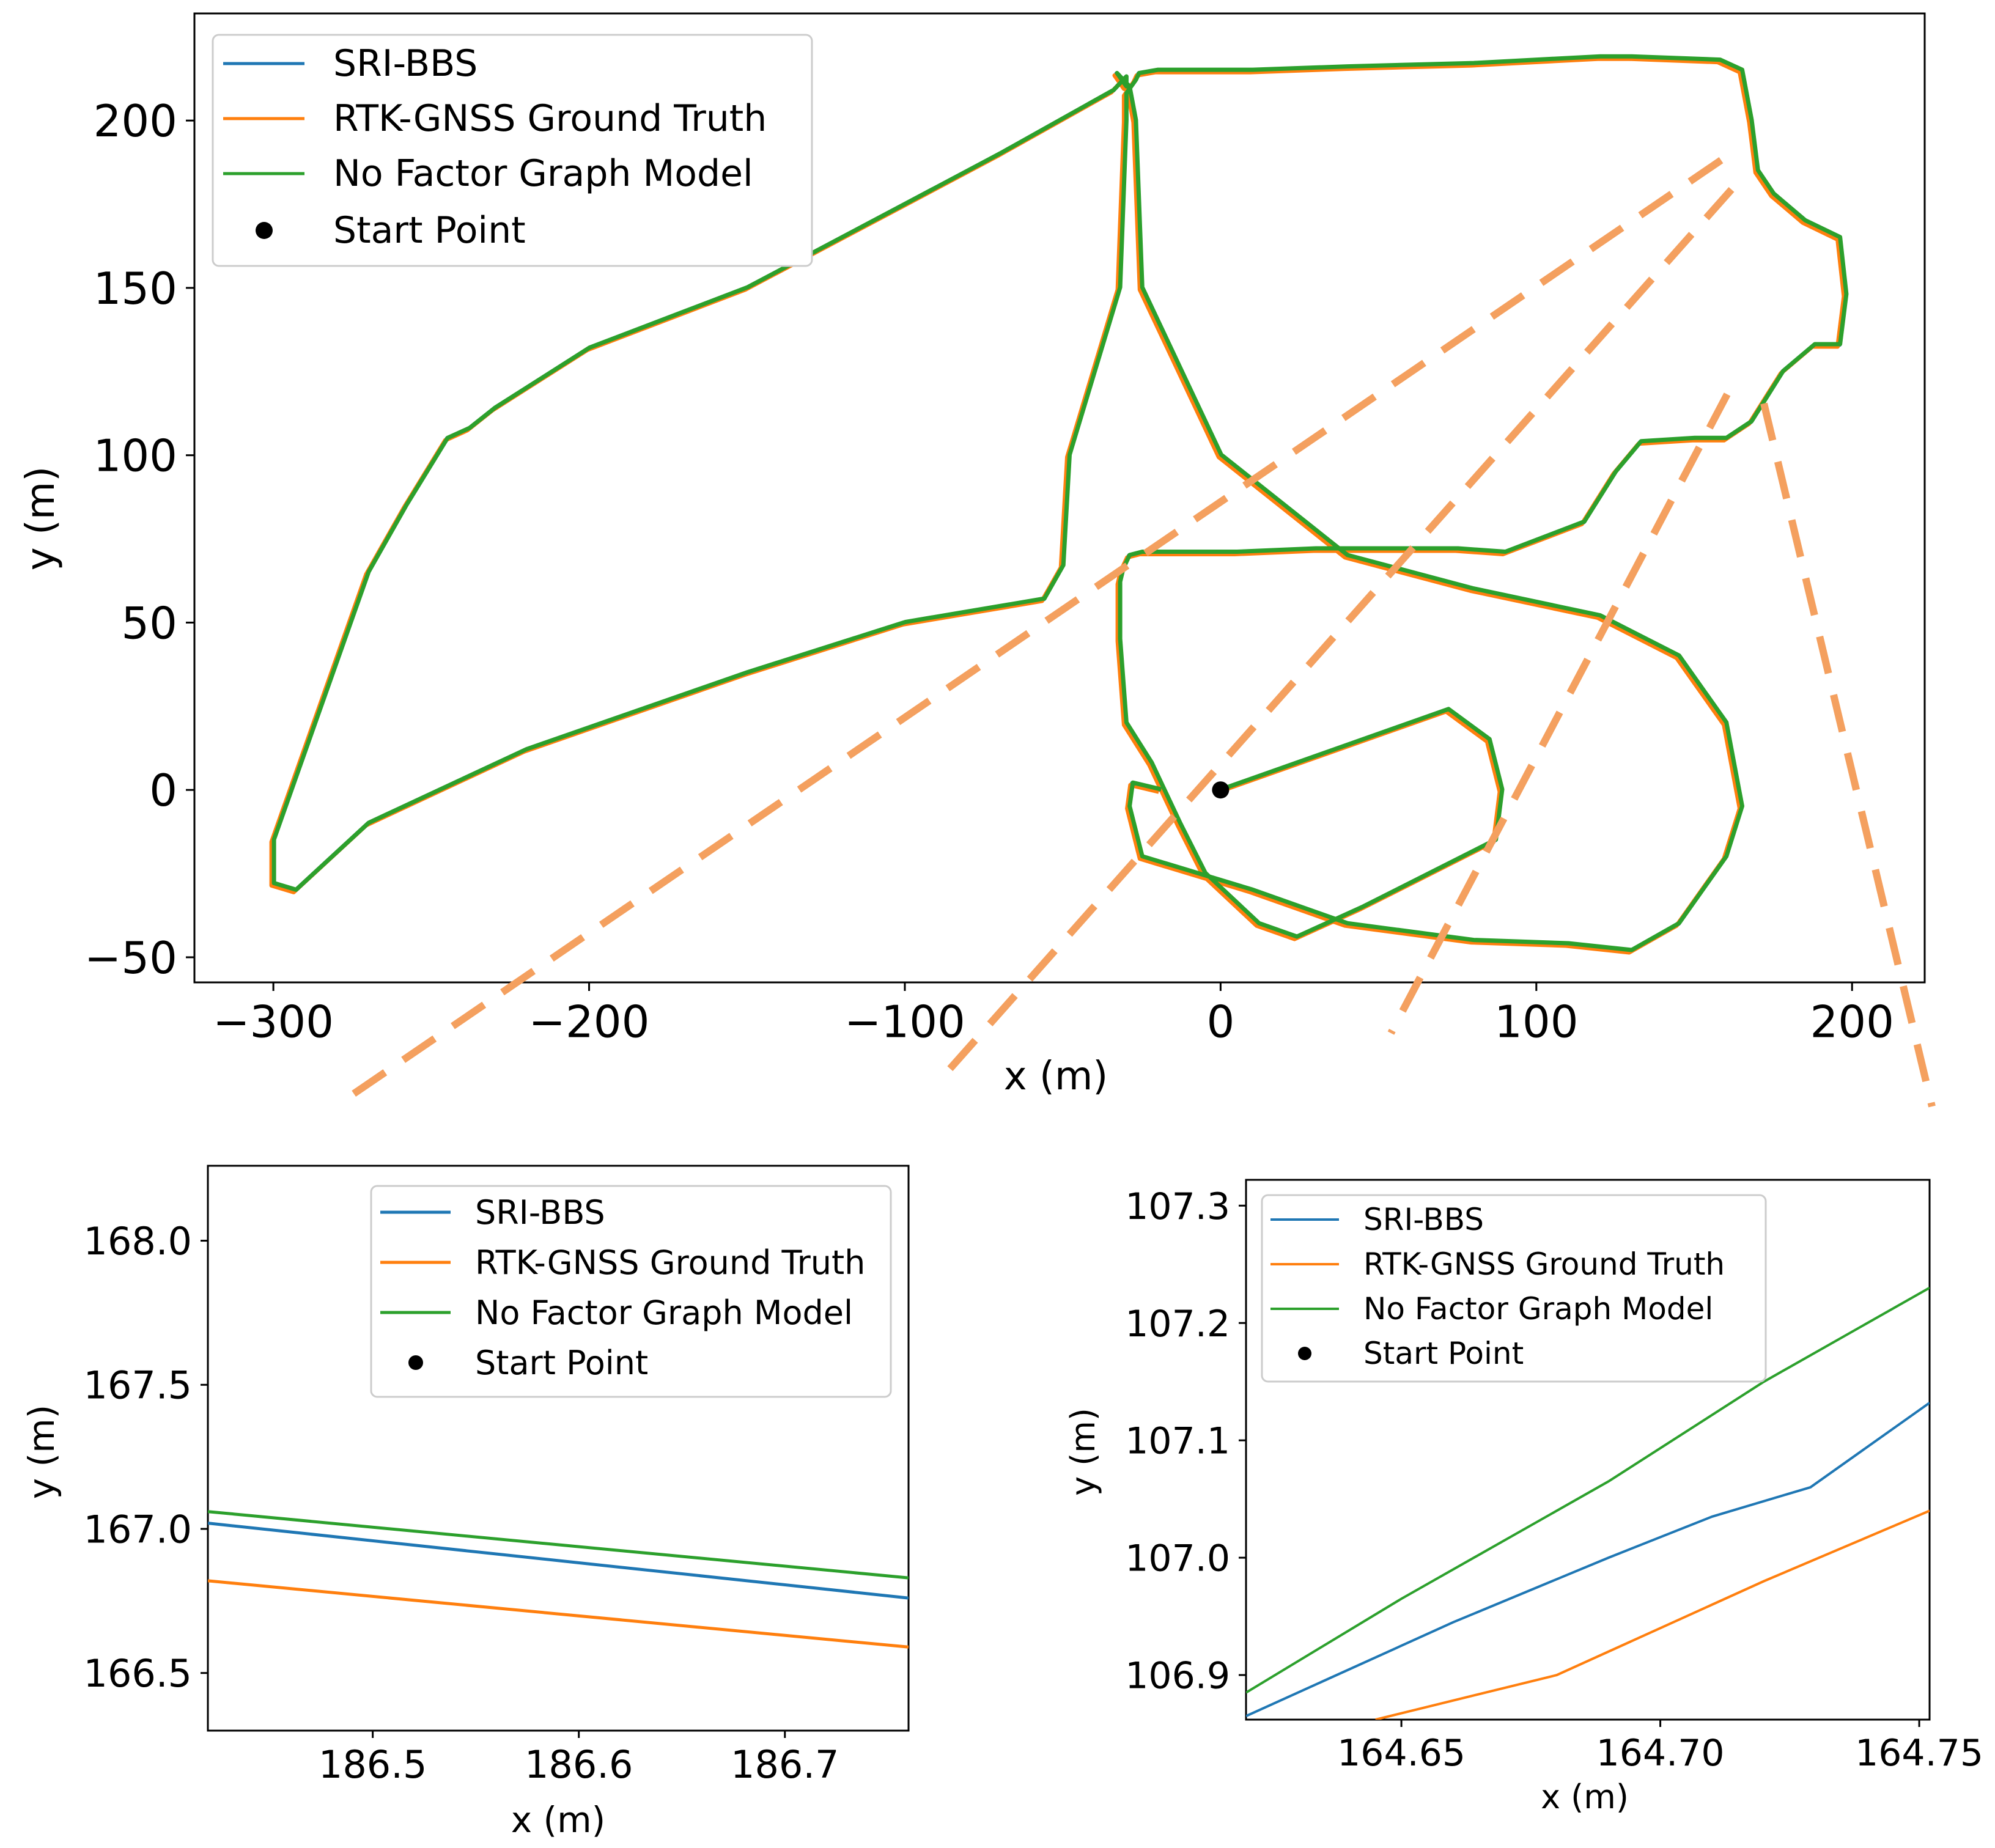 The image size is (1995, 1848). Describe the element at coordinates (1653, 1615) in the screenshot. I see `zoom-right-series-rtk-gnss-ground-truth` at that location.